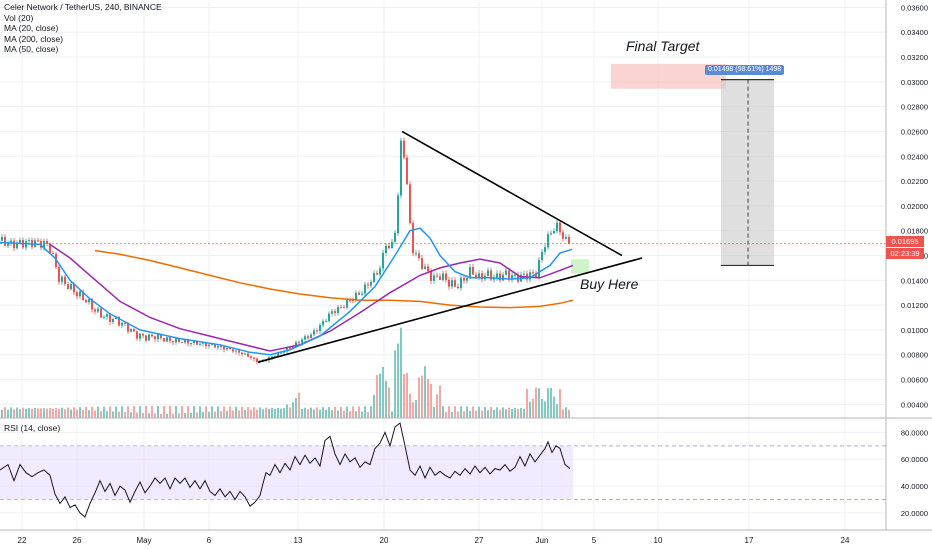  I want to click on time-axis: 22 26 May 6 13 20 27 Jun 5 10 17 24, so click(434, 540).